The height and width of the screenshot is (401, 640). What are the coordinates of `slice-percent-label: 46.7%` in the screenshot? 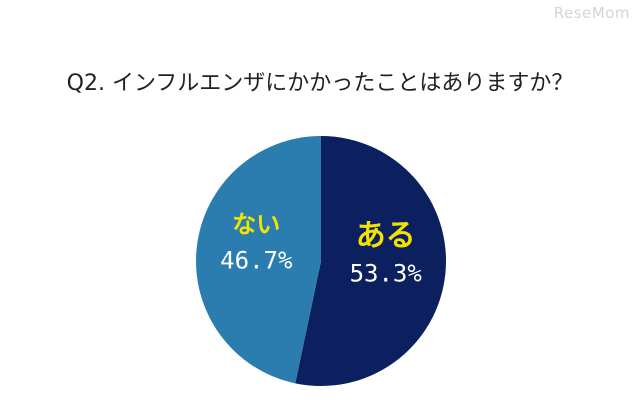 It's located at (256, 260).